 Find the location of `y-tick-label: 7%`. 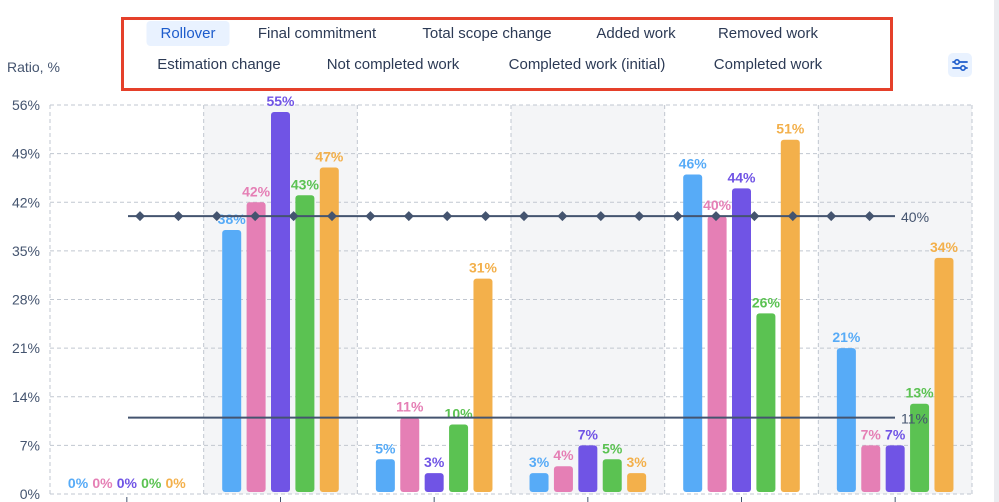

y-tick-label: 7% is located at coordinates (30, 445).